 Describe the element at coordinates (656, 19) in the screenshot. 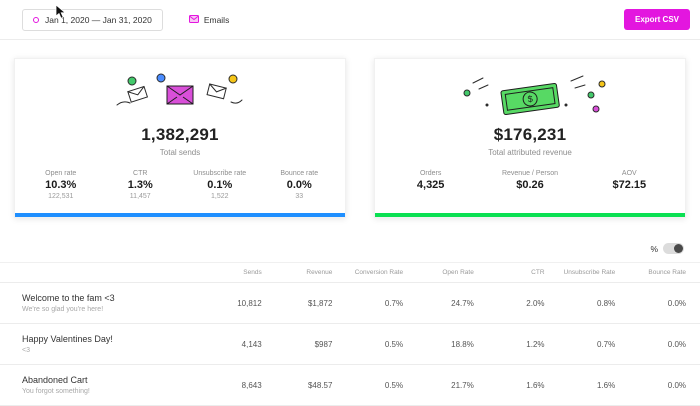

I see `export-csv-button: Export CSV` at that location.